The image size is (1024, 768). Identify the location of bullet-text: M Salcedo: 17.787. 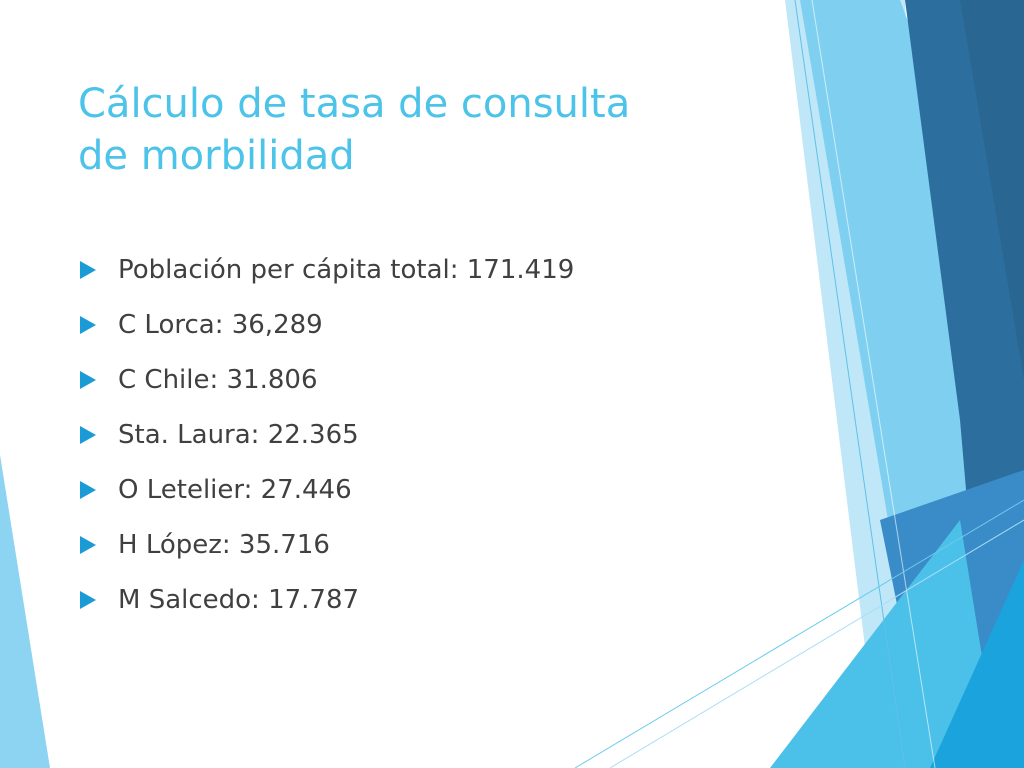
(239, 599).